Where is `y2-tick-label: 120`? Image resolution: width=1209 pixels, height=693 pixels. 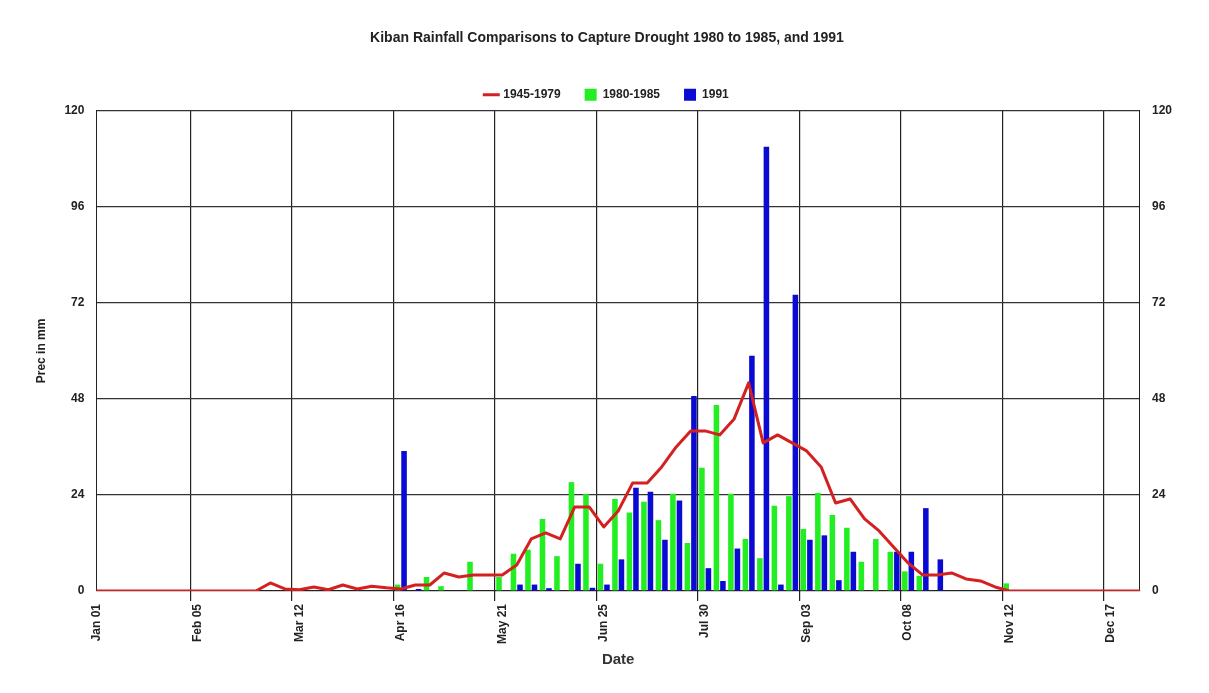
y2-tick-label: 120 is located at coordinates (1162, 110).